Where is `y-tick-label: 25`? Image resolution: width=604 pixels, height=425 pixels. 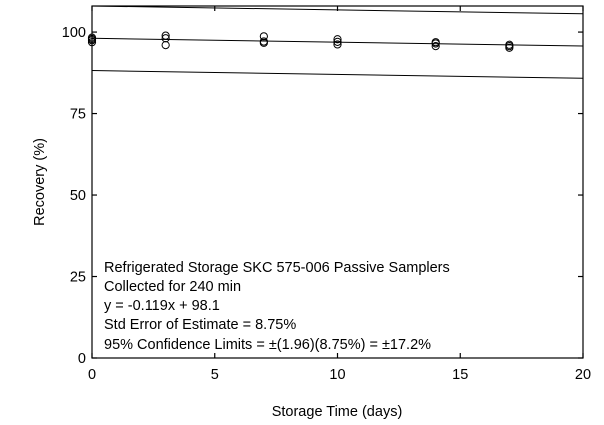
y-tick-label: 25 is located at coordinates (78, 278).